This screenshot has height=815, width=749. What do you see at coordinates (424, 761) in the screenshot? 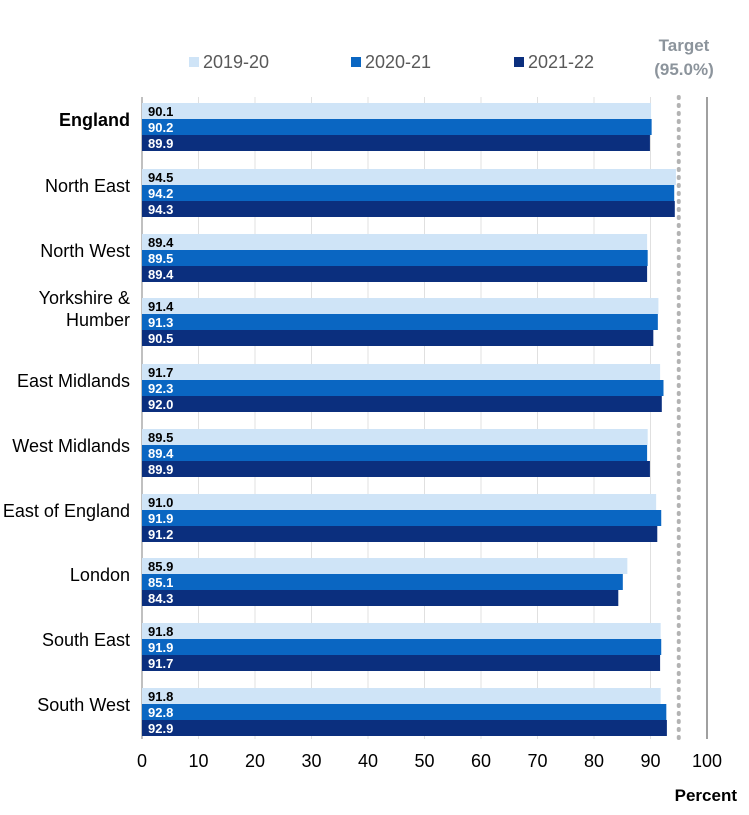
I see `x-tick-label-50: 50` at bounding box center [424, 761].